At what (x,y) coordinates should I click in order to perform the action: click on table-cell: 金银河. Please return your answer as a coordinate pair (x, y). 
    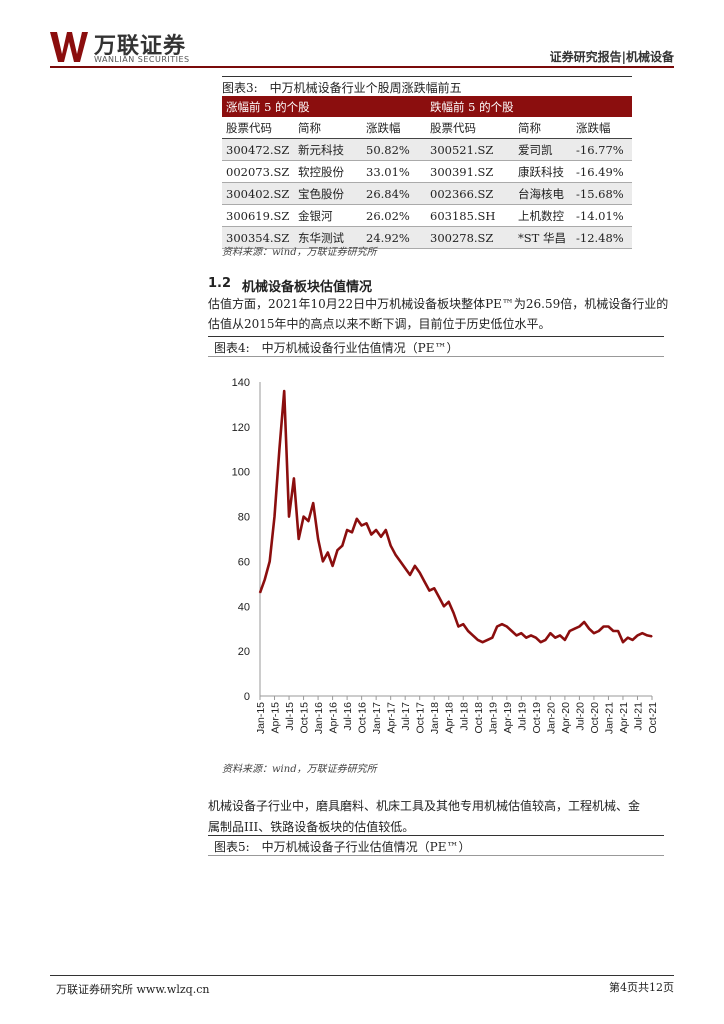
    Looking at the image, I should click on (328, 215).